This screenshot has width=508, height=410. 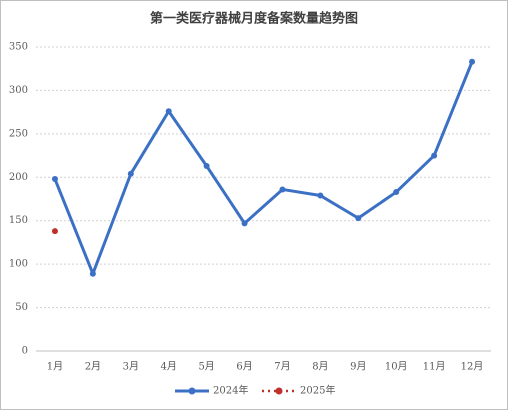 What do you see at coordinates (18, 133) in the screenshot?
I see `y-tick-label: 250` at bounding box center [18, 133].